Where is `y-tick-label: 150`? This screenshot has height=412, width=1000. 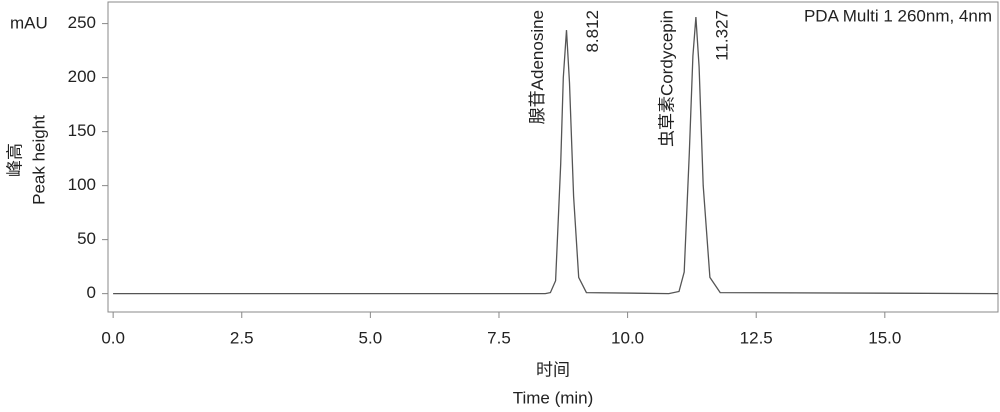 y-tick-label: 150 is located at coordinates (82, 130).